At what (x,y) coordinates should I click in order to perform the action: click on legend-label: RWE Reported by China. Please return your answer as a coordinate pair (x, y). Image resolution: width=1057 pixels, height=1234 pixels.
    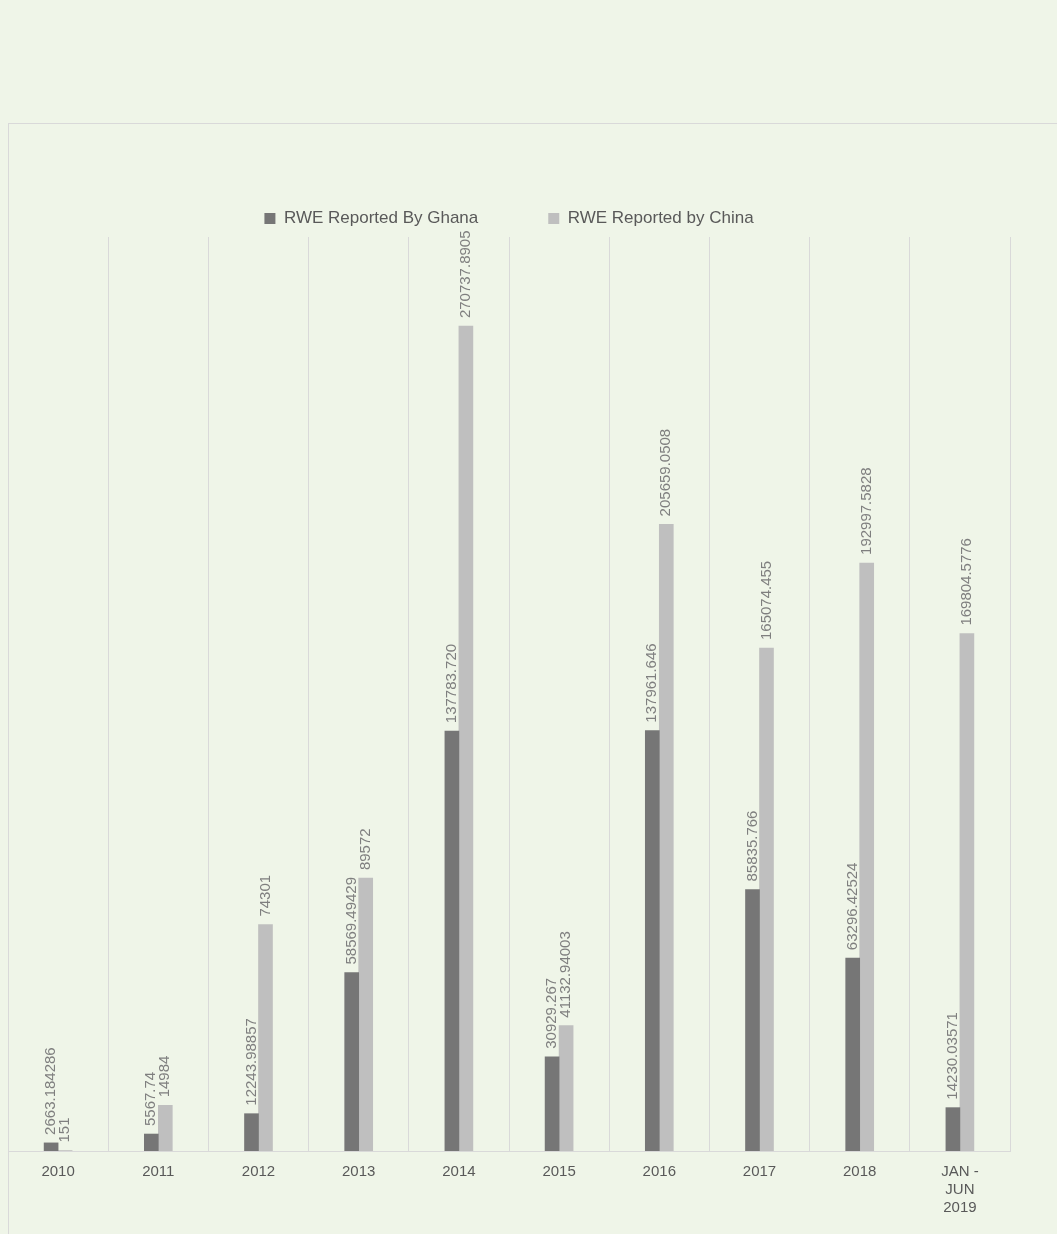
    Looking at the image, I should click on (661, 218).